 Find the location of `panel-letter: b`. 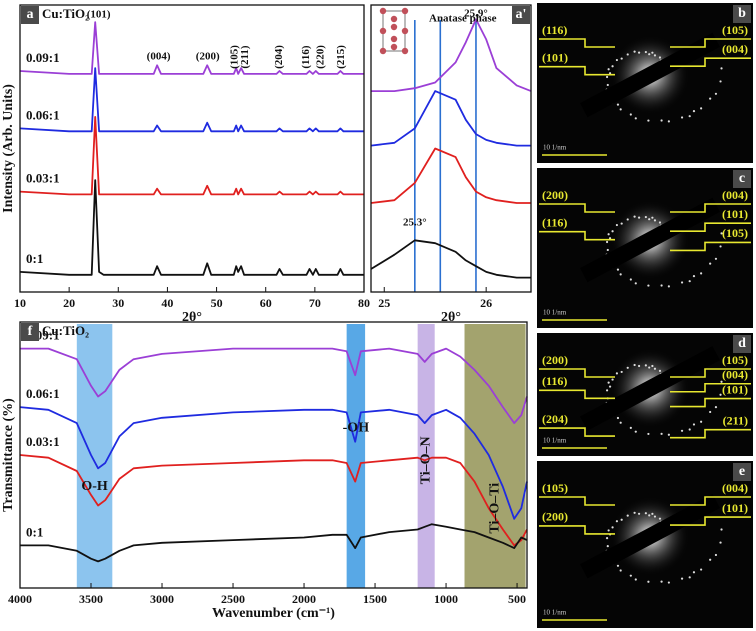

panel-letter: b is located at coordinates (742, 13).